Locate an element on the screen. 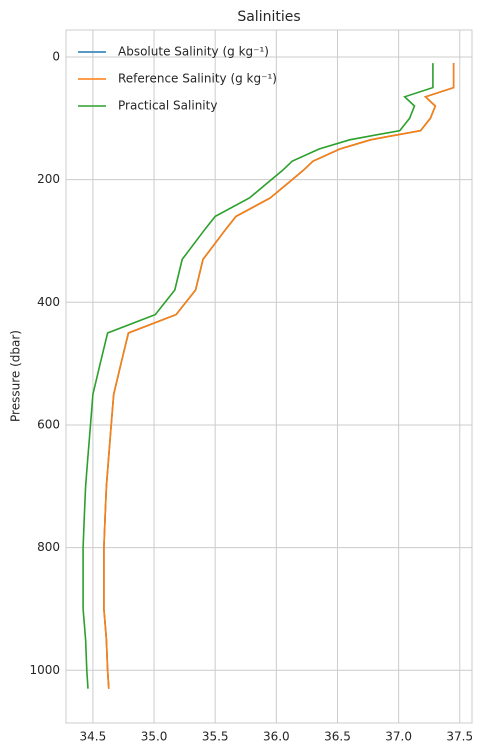 This screenshot has width=482, height=752. y-tick-label: 400 is located at coordinates (48, 302).